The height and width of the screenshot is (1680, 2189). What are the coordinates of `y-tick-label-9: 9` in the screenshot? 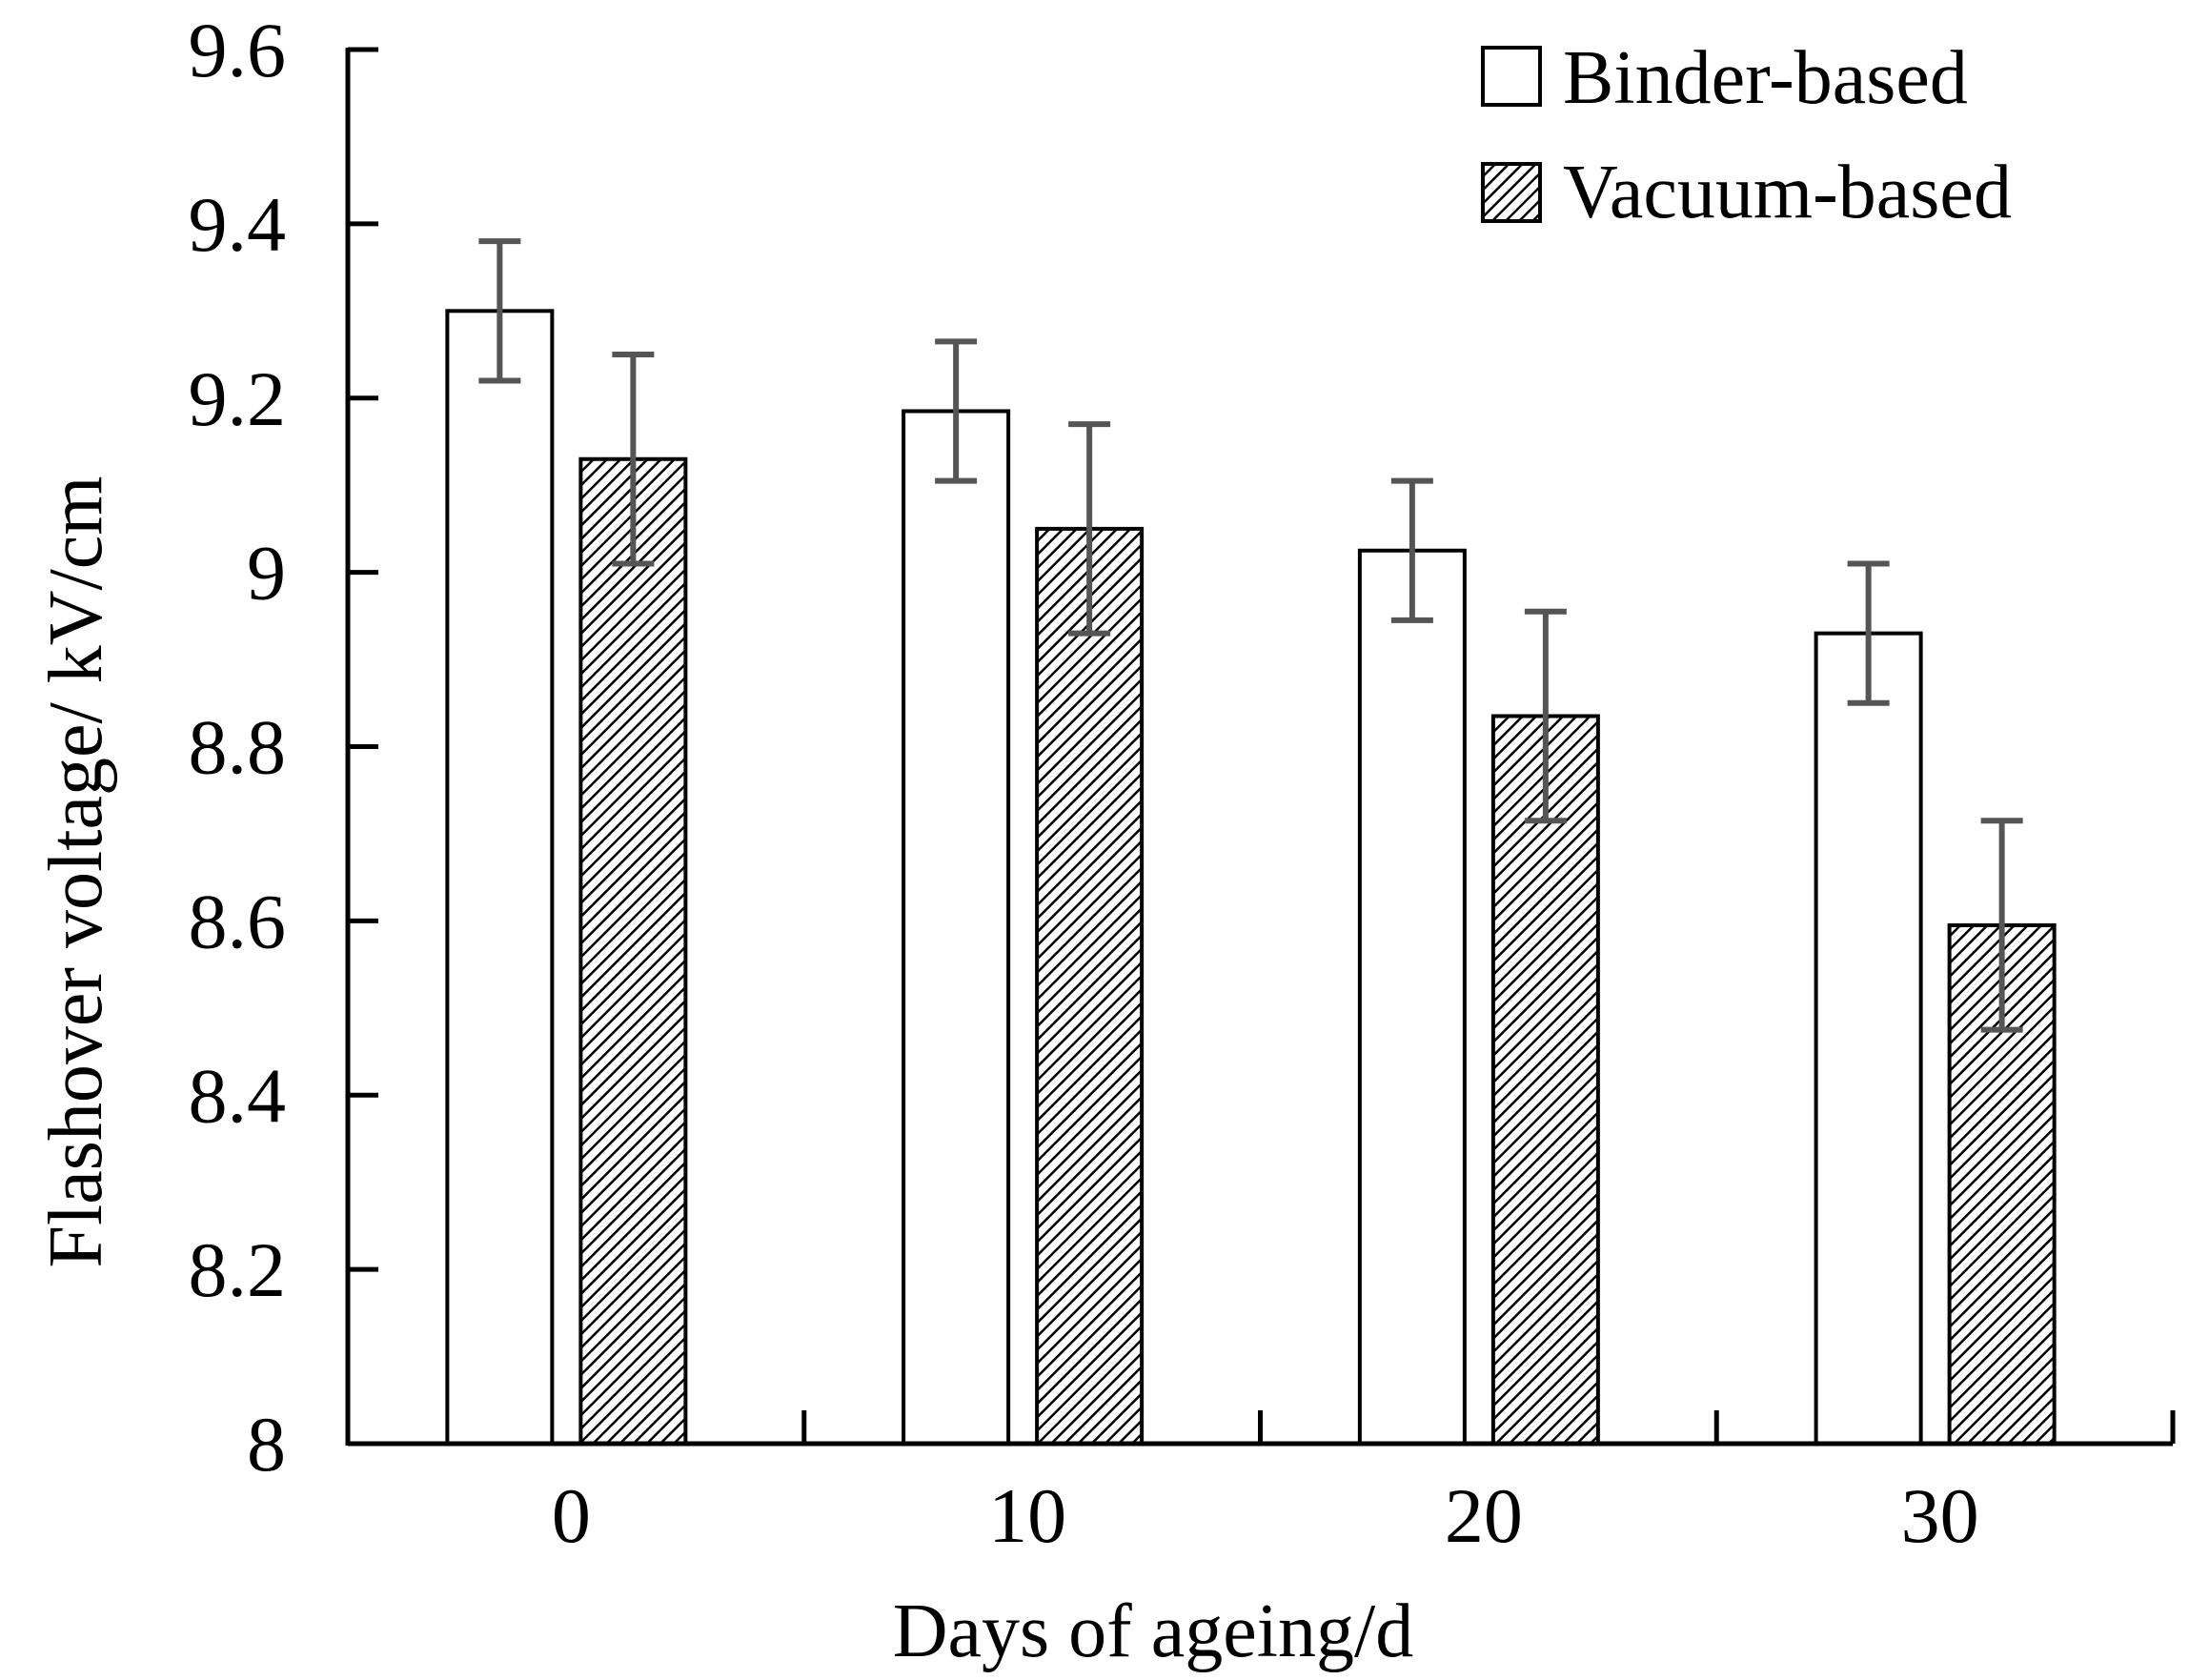 It's located at (266, 573).